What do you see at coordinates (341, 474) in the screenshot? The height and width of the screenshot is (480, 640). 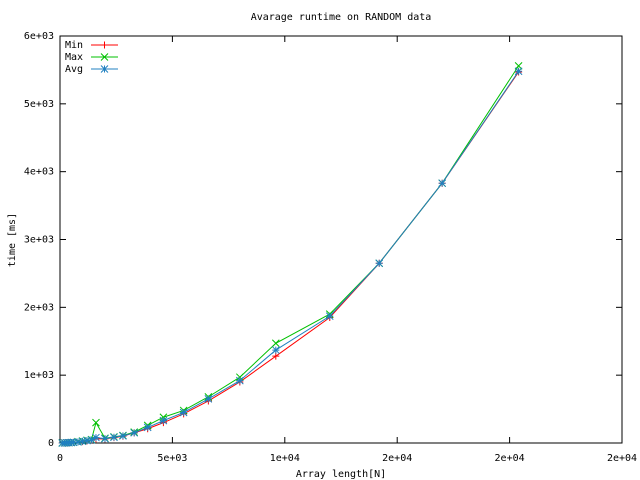 I see `x-axis-label: Array length[N]` at bounding box center [341, 474].